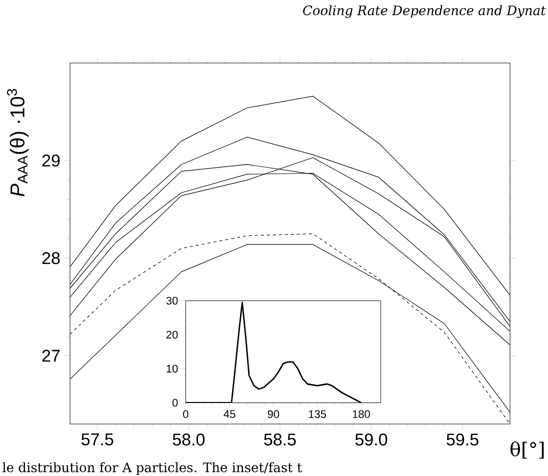 Image resolution: width=548 pixels, height=476 pixels. What do you see at coordinates (51, 258) in the screenshot?
I see `y-tick-label: 28` at bounding box center [51, 258].